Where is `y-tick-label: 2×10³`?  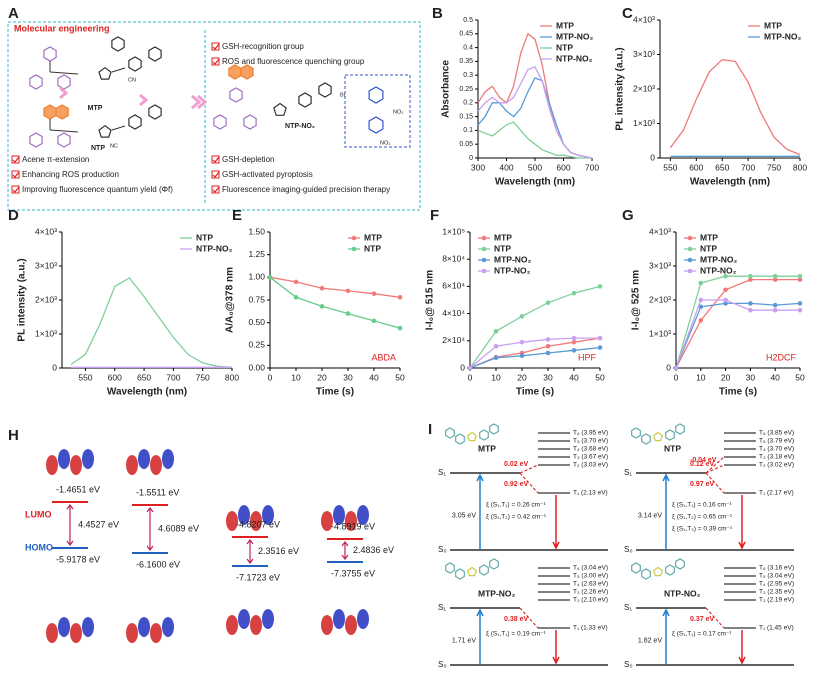 y-tick-label: 2×10³ is located at coordinates (644, 88).